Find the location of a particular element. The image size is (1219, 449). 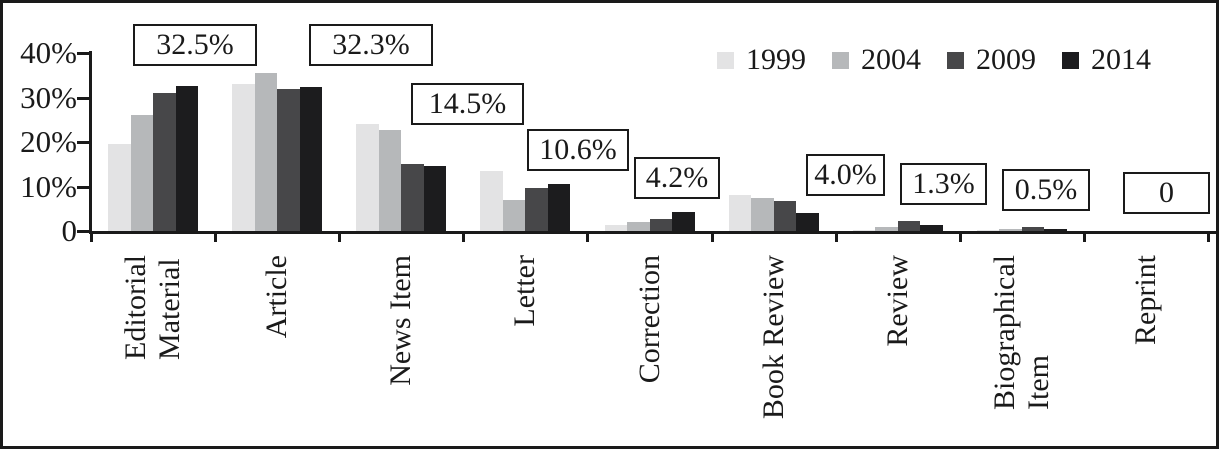

bar-2014-biographical-item is located at coordinates (1055, 229).